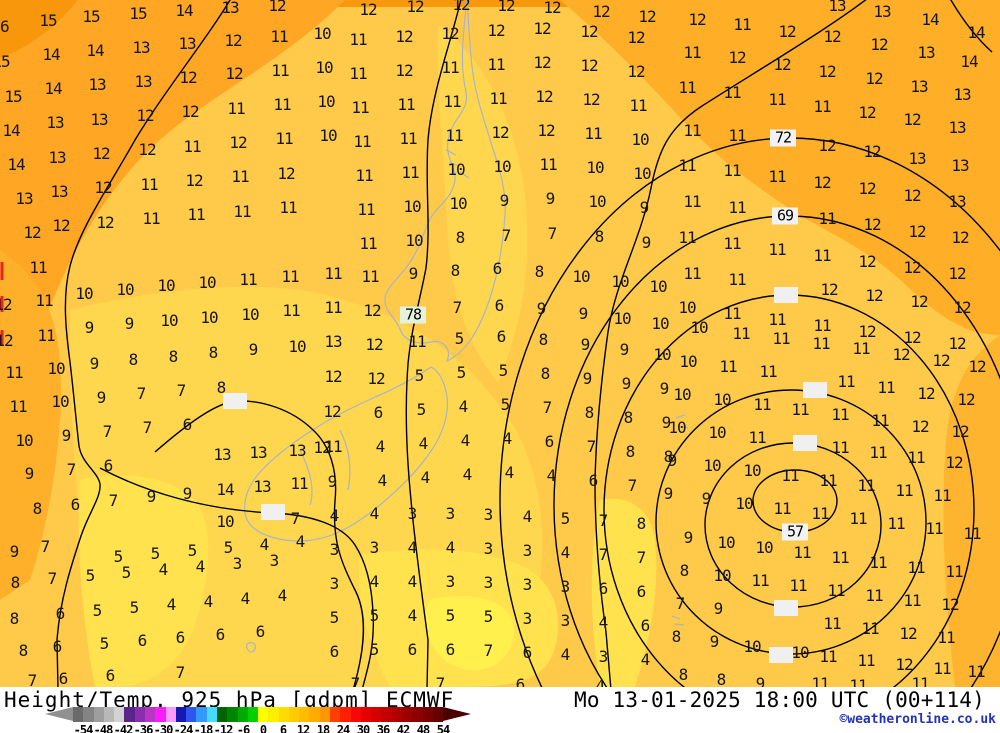  What do you see at coordinates (183, 728) in the screenshot?
I see `legend-tick: -24` at bounding box center [183, 728].